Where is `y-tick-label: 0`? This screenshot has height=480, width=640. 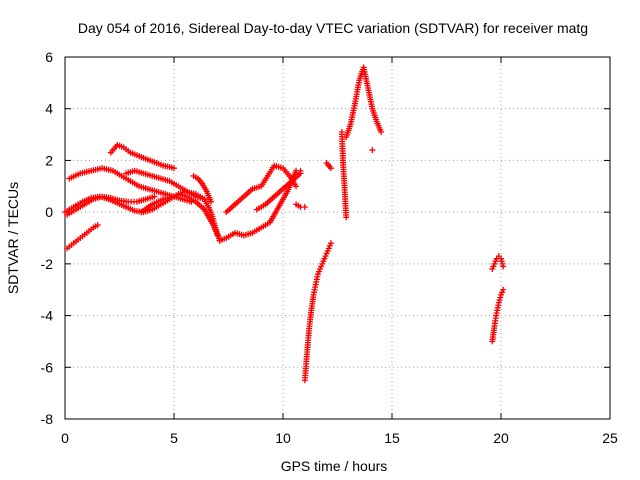 y-tick-label: 0 is located at coordinates (49, 212).